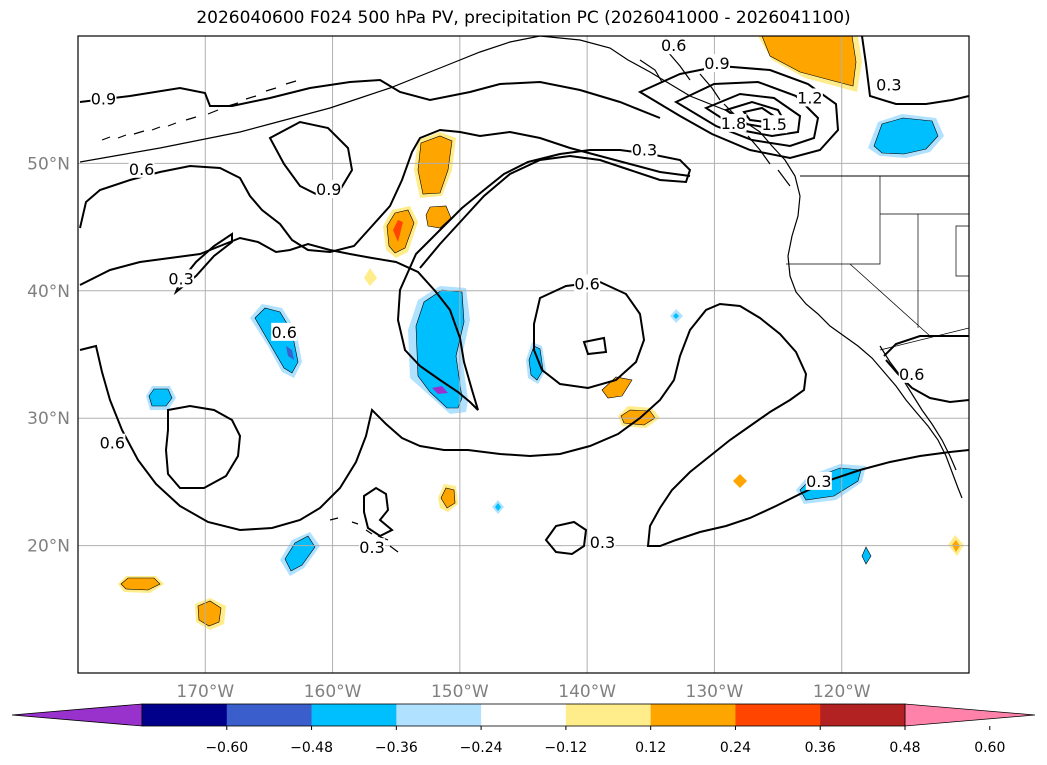  I want to click on colorbar-tick-label: 0.12, so click(650, 748).